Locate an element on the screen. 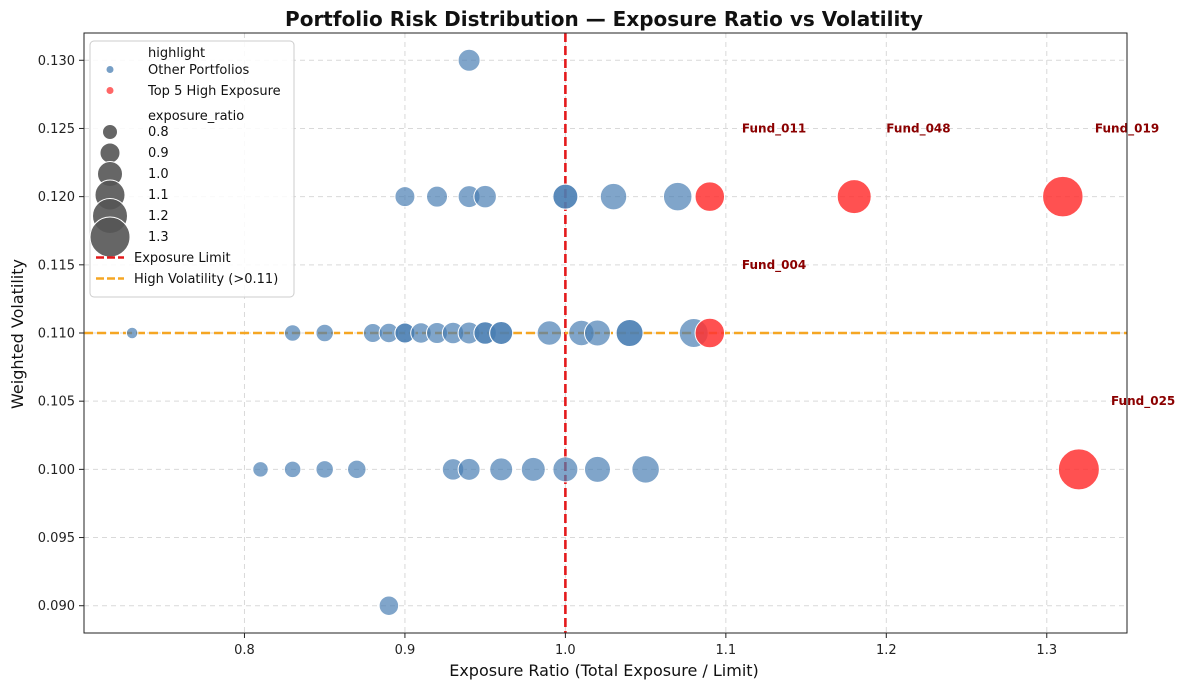 Image resolution: width=1188 pixels, height=690 pixels. legend-hue-label: Top 5 High Exposure is located at coordinates (214, 91).